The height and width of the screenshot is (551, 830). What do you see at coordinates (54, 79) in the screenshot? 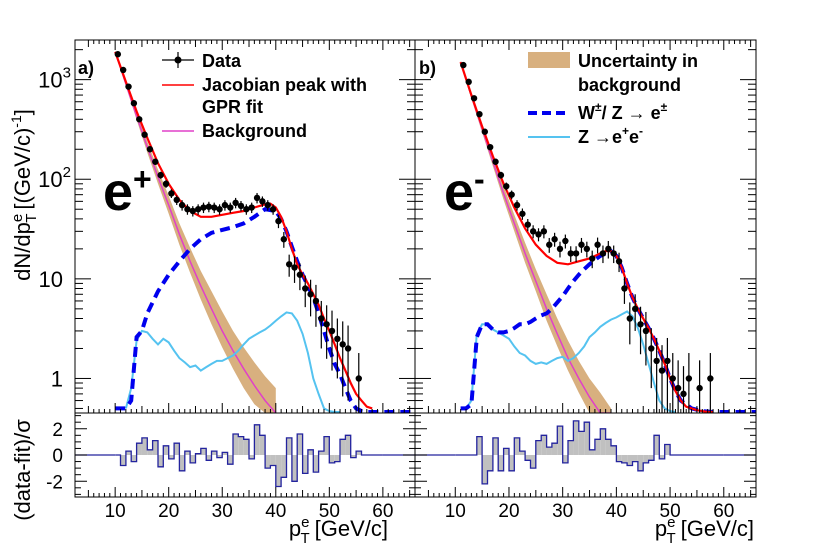
I see `y-tick-label: 10³` at bounding box center [54, 79].